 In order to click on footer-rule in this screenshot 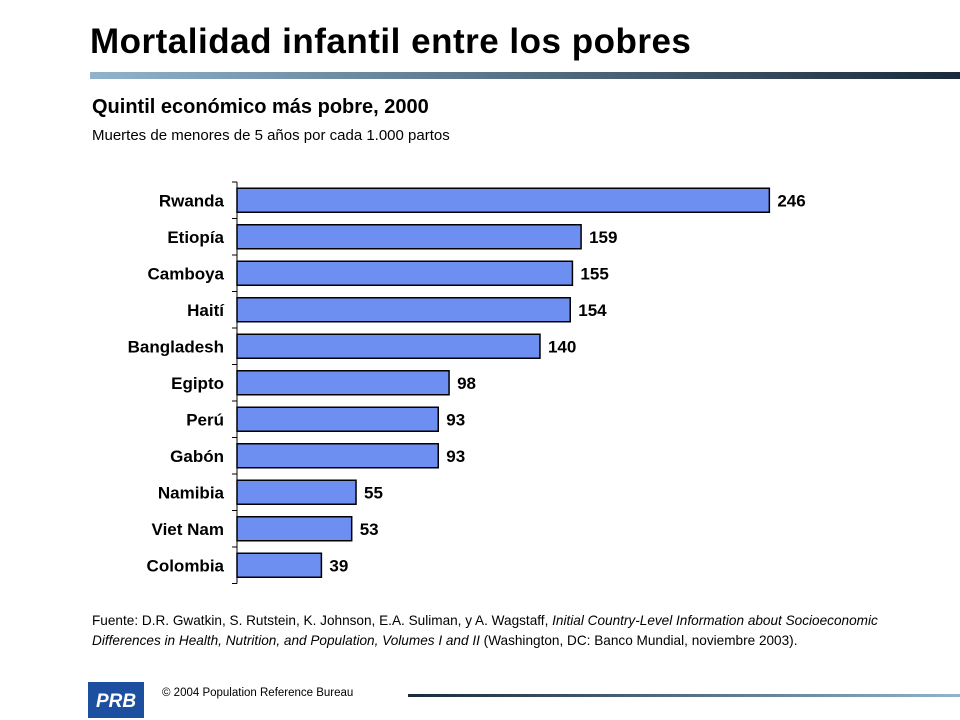, I will do `click(684, 695)`.